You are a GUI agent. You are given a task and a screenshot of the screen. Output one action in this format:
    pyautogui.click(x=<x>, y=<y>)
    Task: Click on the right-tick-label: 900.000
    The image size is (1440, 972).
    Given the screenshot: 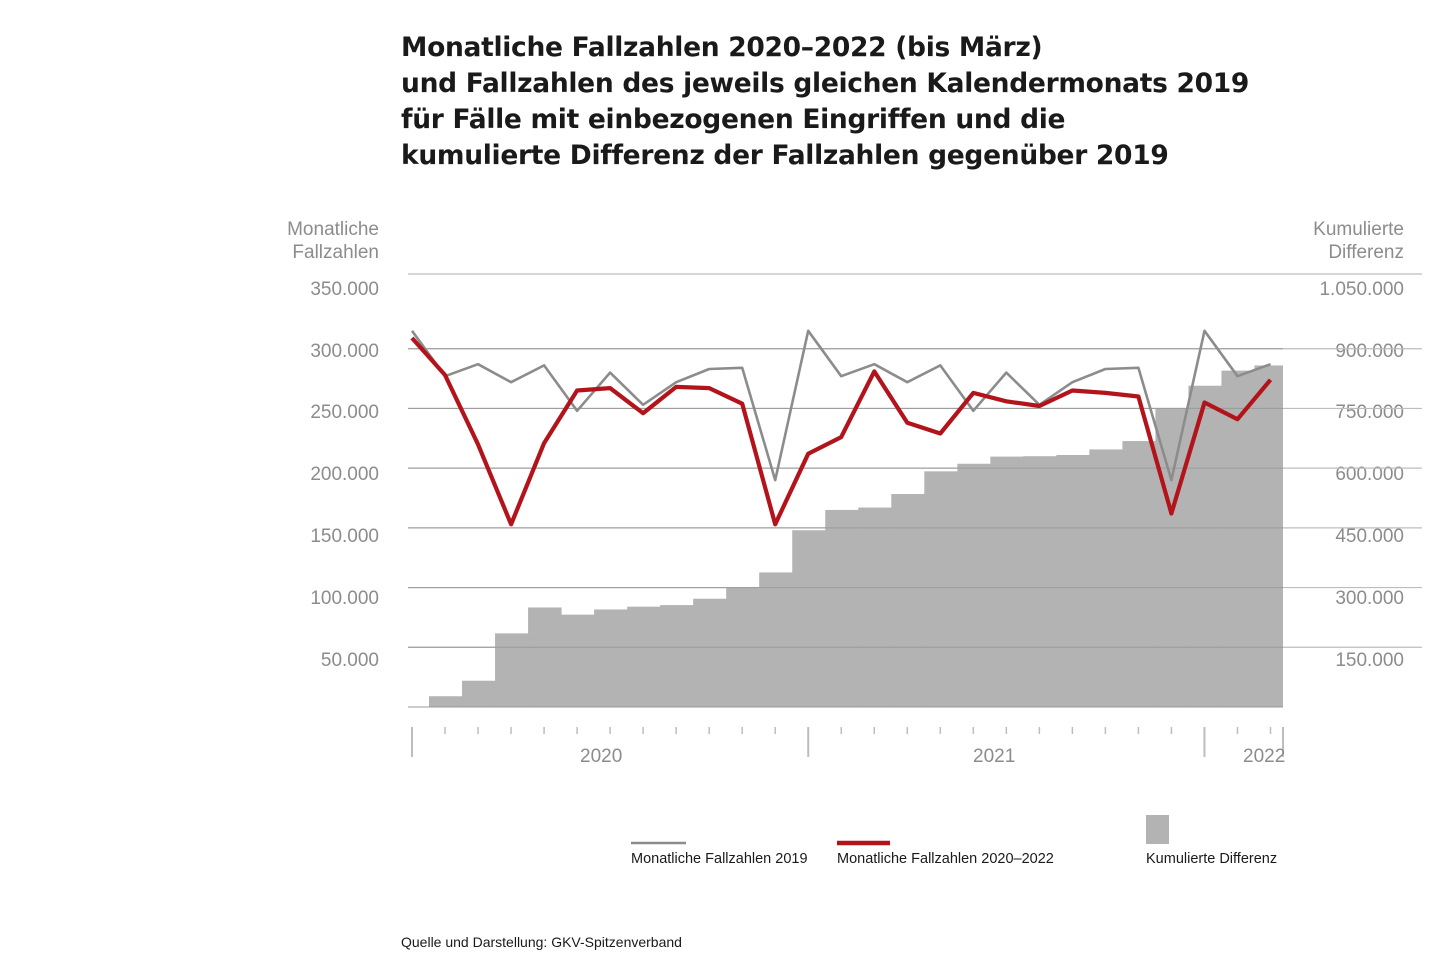 What is the action you would take?
    pyautogui.click(x=1369, y=351)
    